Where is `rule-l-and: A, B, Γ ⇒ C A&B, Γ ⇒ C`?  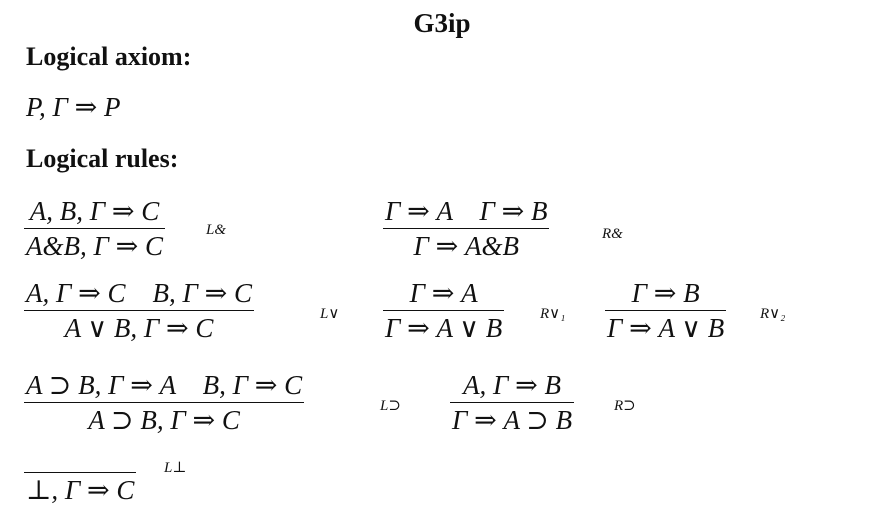
rule-l-and: A, B, Γ ⇒ C A&B, Γ ⇒ C is located at coordinates (94, 228).